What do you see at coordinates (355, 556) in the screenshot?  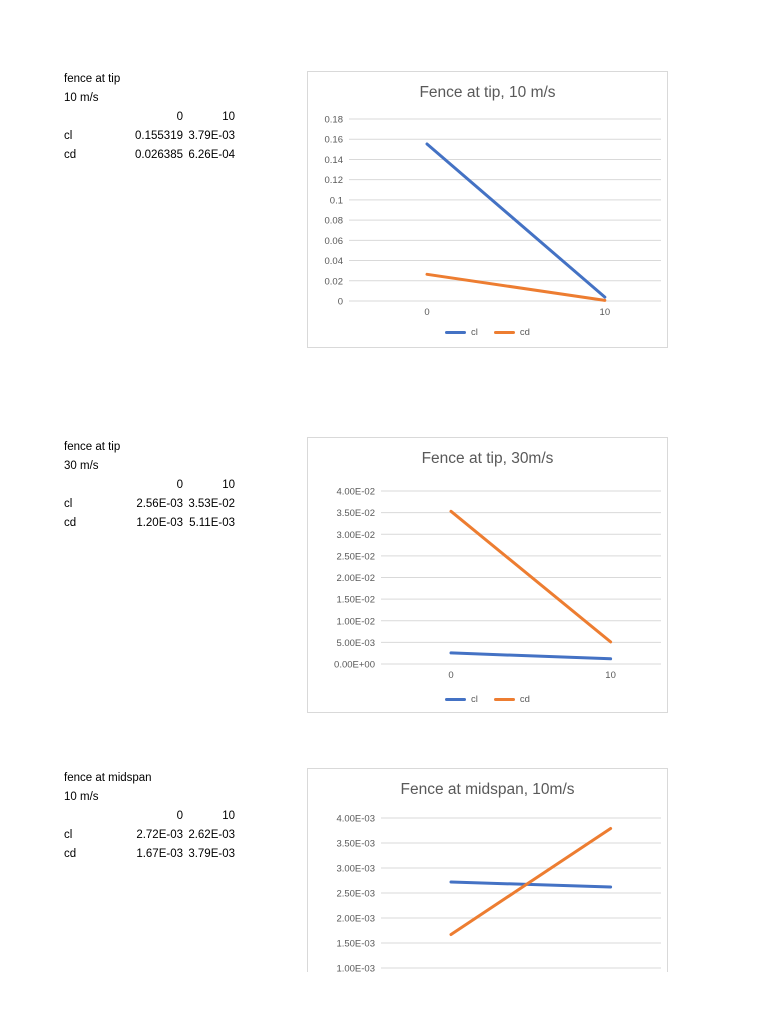 I see `svg-text: 2.50E-02` at bounding box center [355, 556].